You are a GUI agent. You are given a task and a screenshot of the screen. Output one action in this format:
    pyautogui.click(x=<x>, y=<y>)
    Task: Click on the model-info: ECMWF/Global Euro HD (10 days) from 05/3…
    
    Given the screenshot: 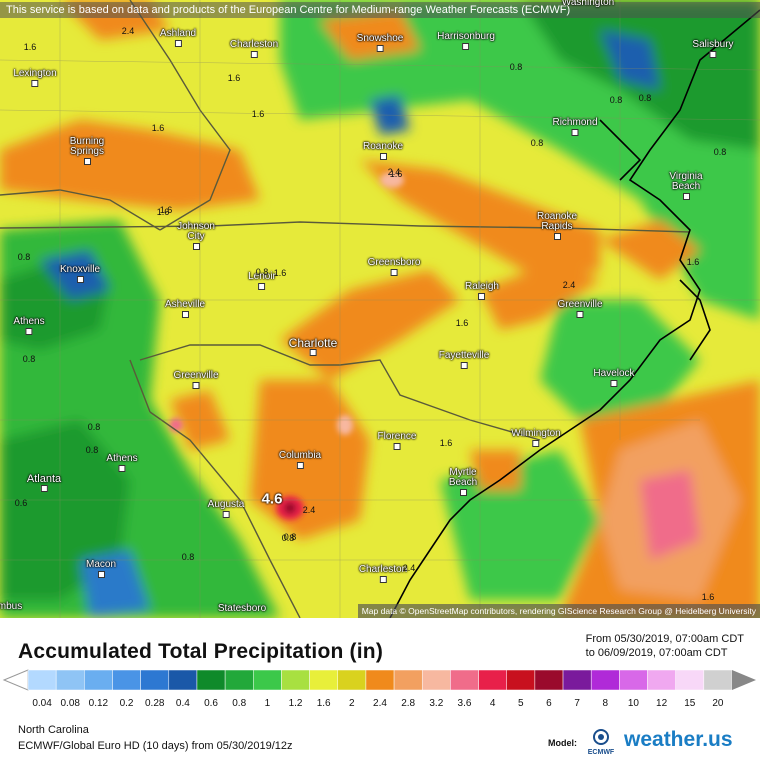 What is the action you would take?
    pyautogui.click(x=155, y=746)
    